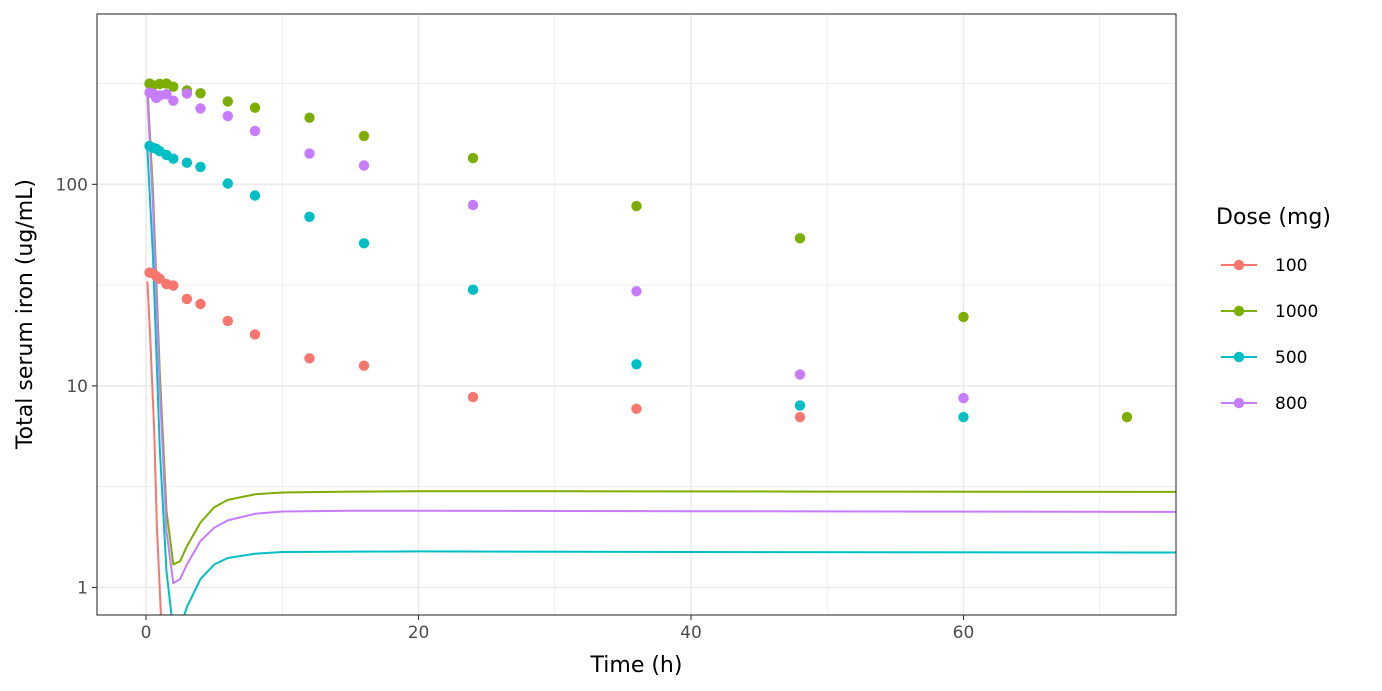  What do you see at coordinates (691, 633) in the screenshot?
I see `x-tick-label: 40` at bounding box center [691, 633].